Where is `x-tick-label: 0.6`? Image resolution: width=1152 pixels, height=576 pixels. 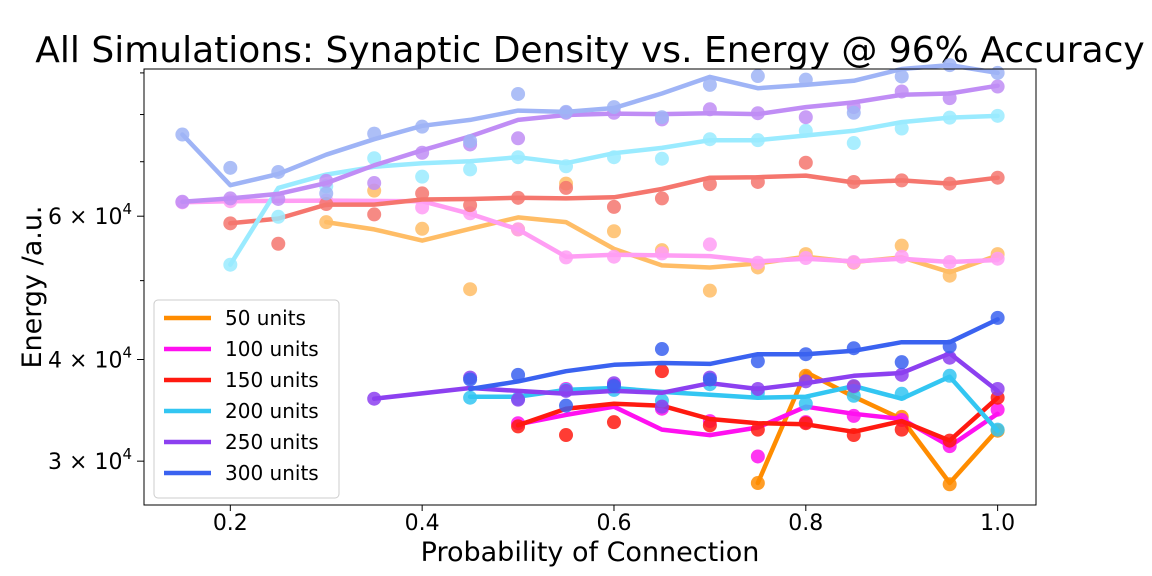 x-tick-label: 0.6 is located at coordinates (613, 523).